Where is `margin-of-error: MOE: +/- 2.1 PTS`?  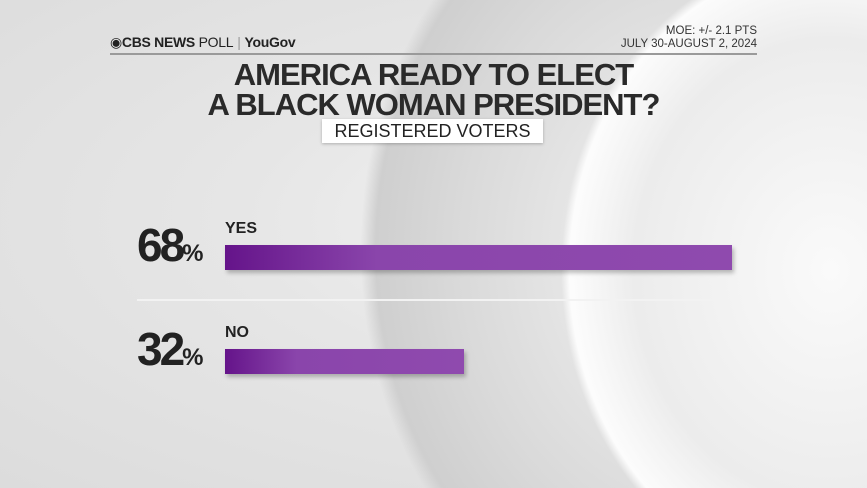
margin-of-error: MOE: +/- 2.1 PTS is located at coordinates (711, 31).